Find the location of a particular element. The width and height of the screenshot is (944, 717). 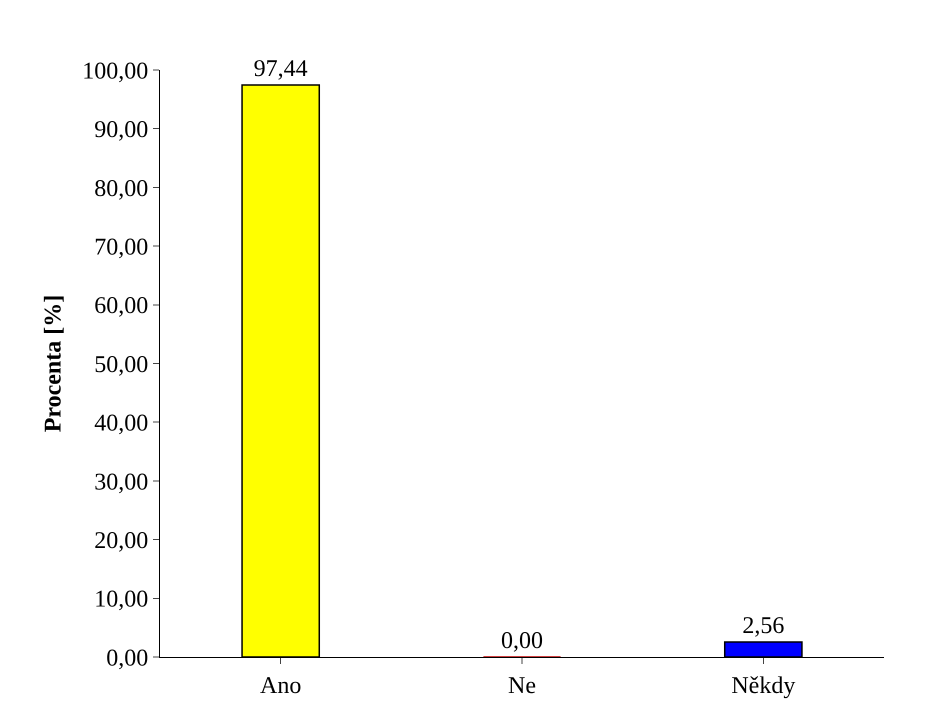

y-axis-title: Procenta [%] is located at coordinates (53, 363).